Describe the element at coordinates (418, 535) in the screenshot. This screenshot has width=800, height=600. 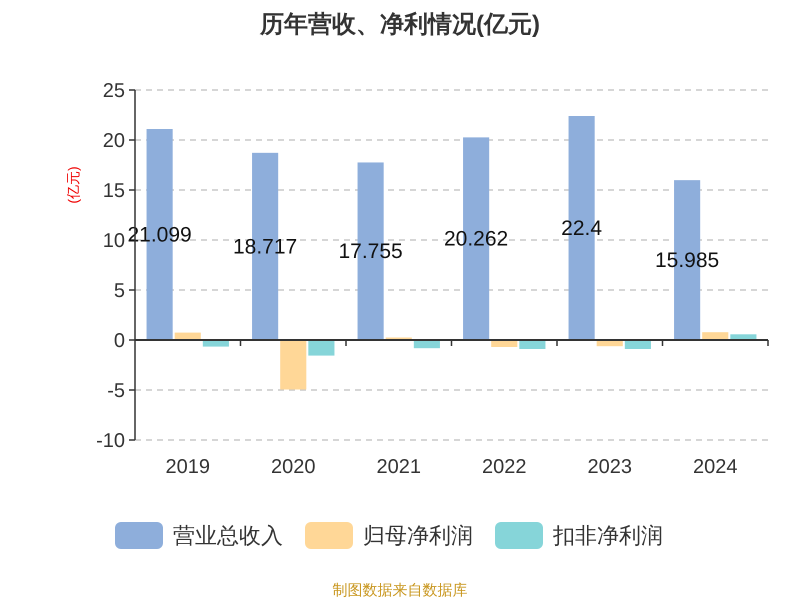
I see `legend-label: 归母净利润` at that location.